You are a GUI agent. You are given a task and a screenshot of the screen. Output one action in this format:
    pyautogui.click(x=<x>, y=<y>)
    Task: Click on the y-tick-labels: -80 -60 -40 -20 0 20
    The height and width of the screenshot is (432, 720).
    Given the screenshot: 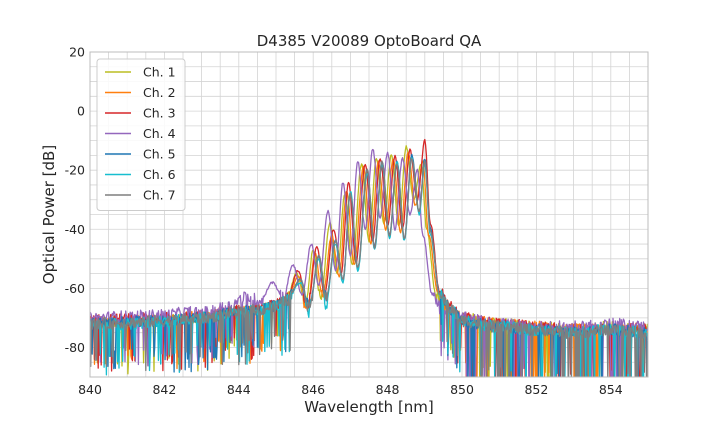 What is the action you would take?
    pyautogui.click(x=75, y=200)
    